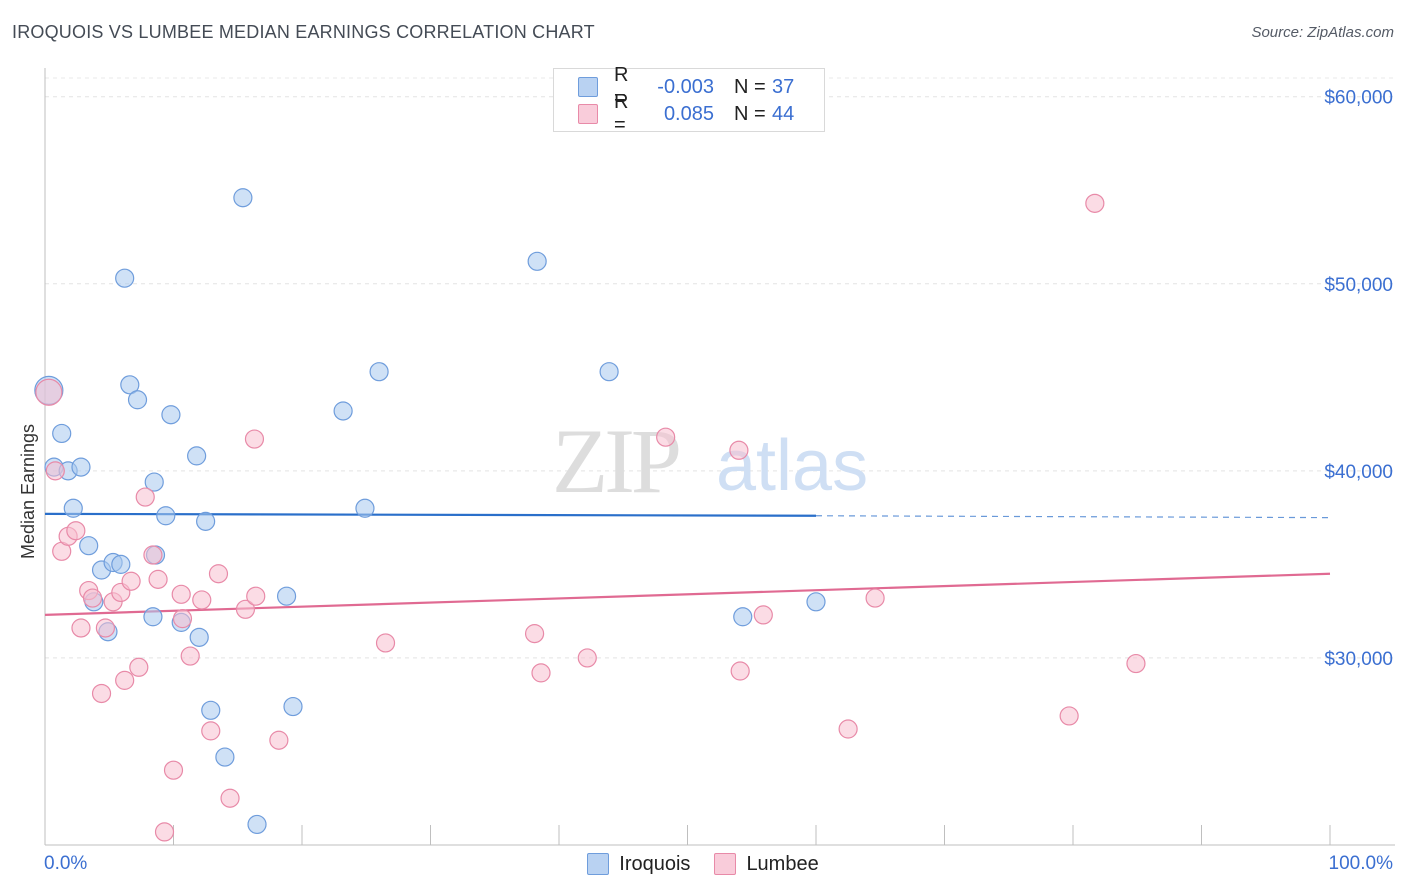  Describe the element at coordinates (1361, 863) in the screenshot. I see `x-tick-label-right: 100.0%` at that location.